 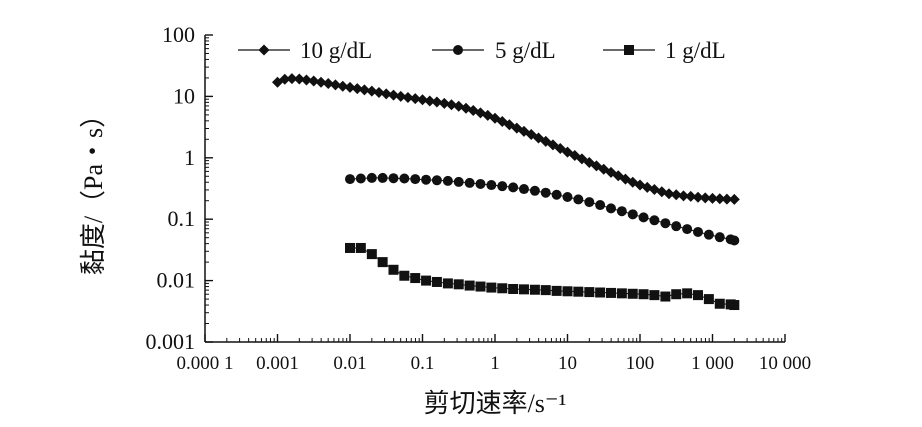 I want to click on x-tick-label: 0.000 1, so click(x=205, y=363).